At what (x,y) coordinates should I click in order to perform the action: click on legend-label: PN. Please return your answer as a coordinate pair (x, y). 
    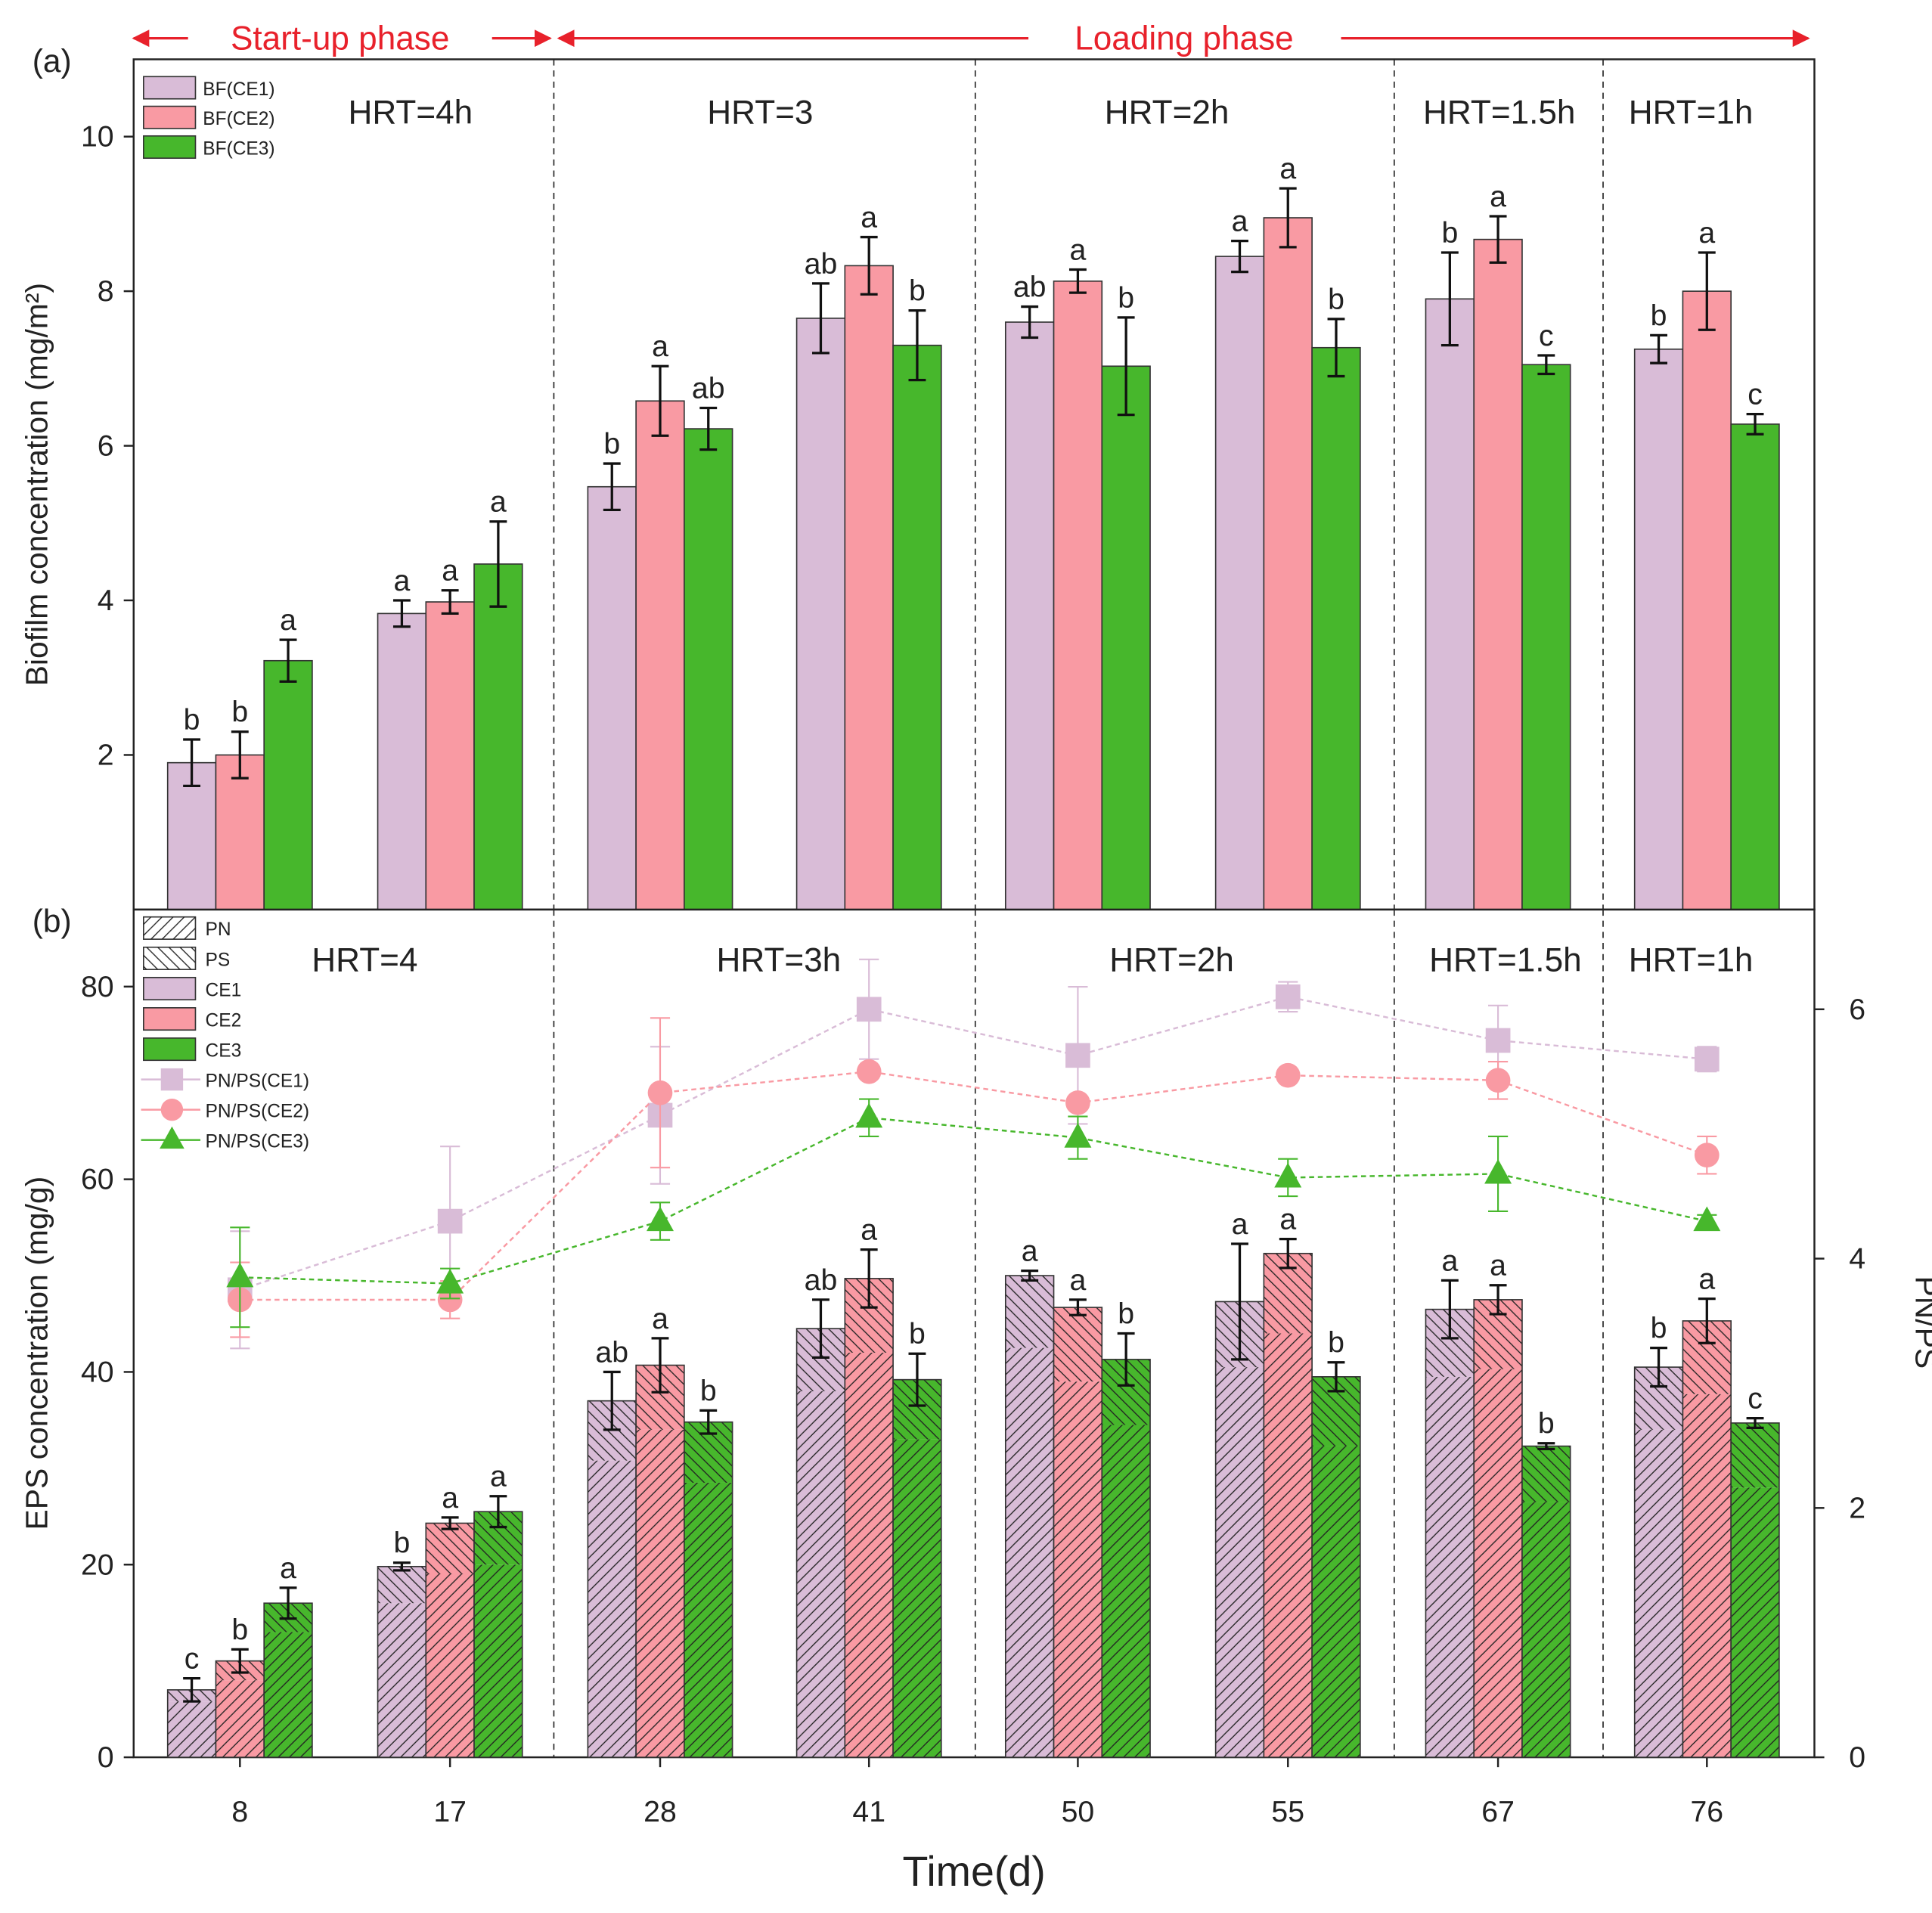
    Looking at the image, I should click on (219, 929).